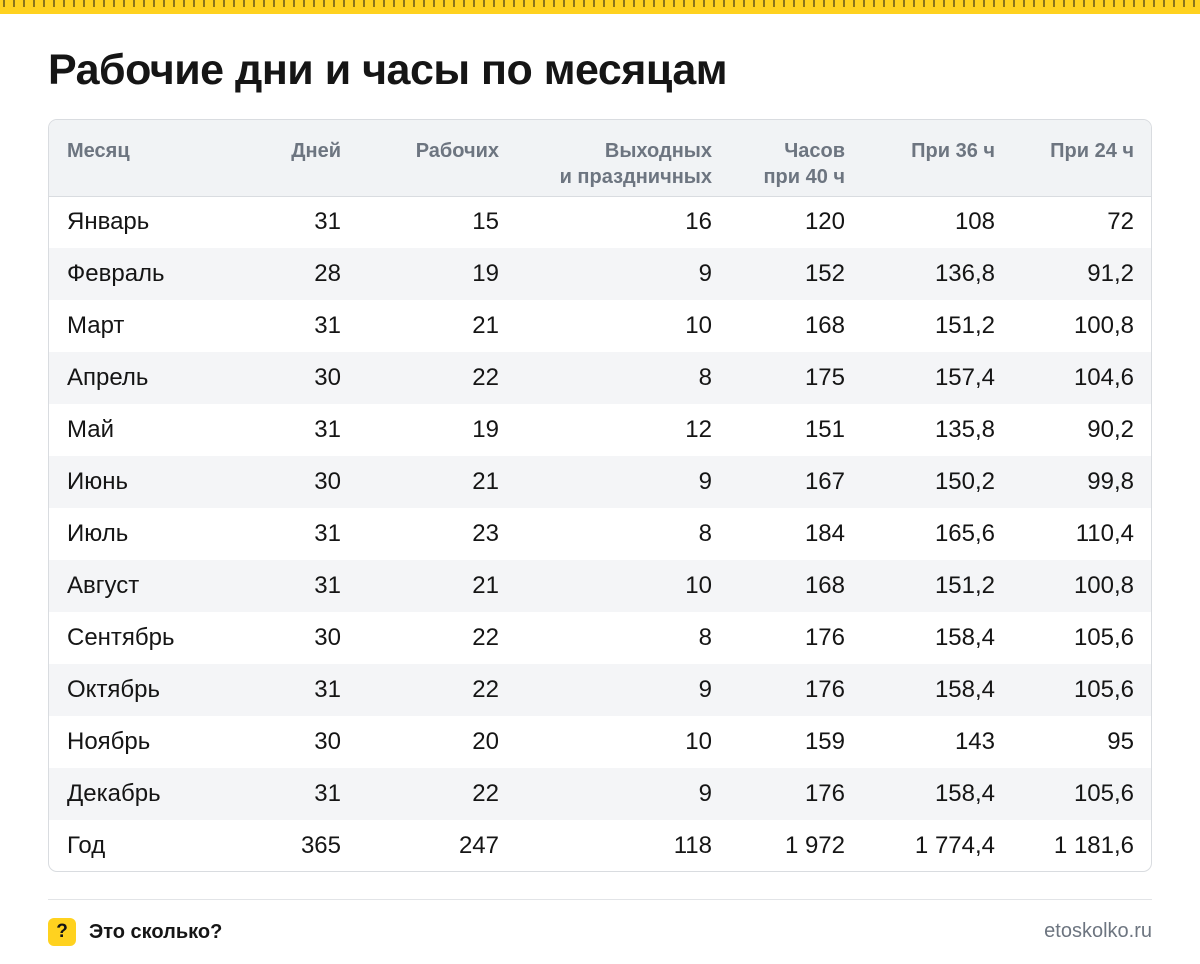 The height and width of the screenshot is (964, 1200). Describe the element at coordinates (824, 429) in the screenshot. I see `cell-h40: 151` at that location.